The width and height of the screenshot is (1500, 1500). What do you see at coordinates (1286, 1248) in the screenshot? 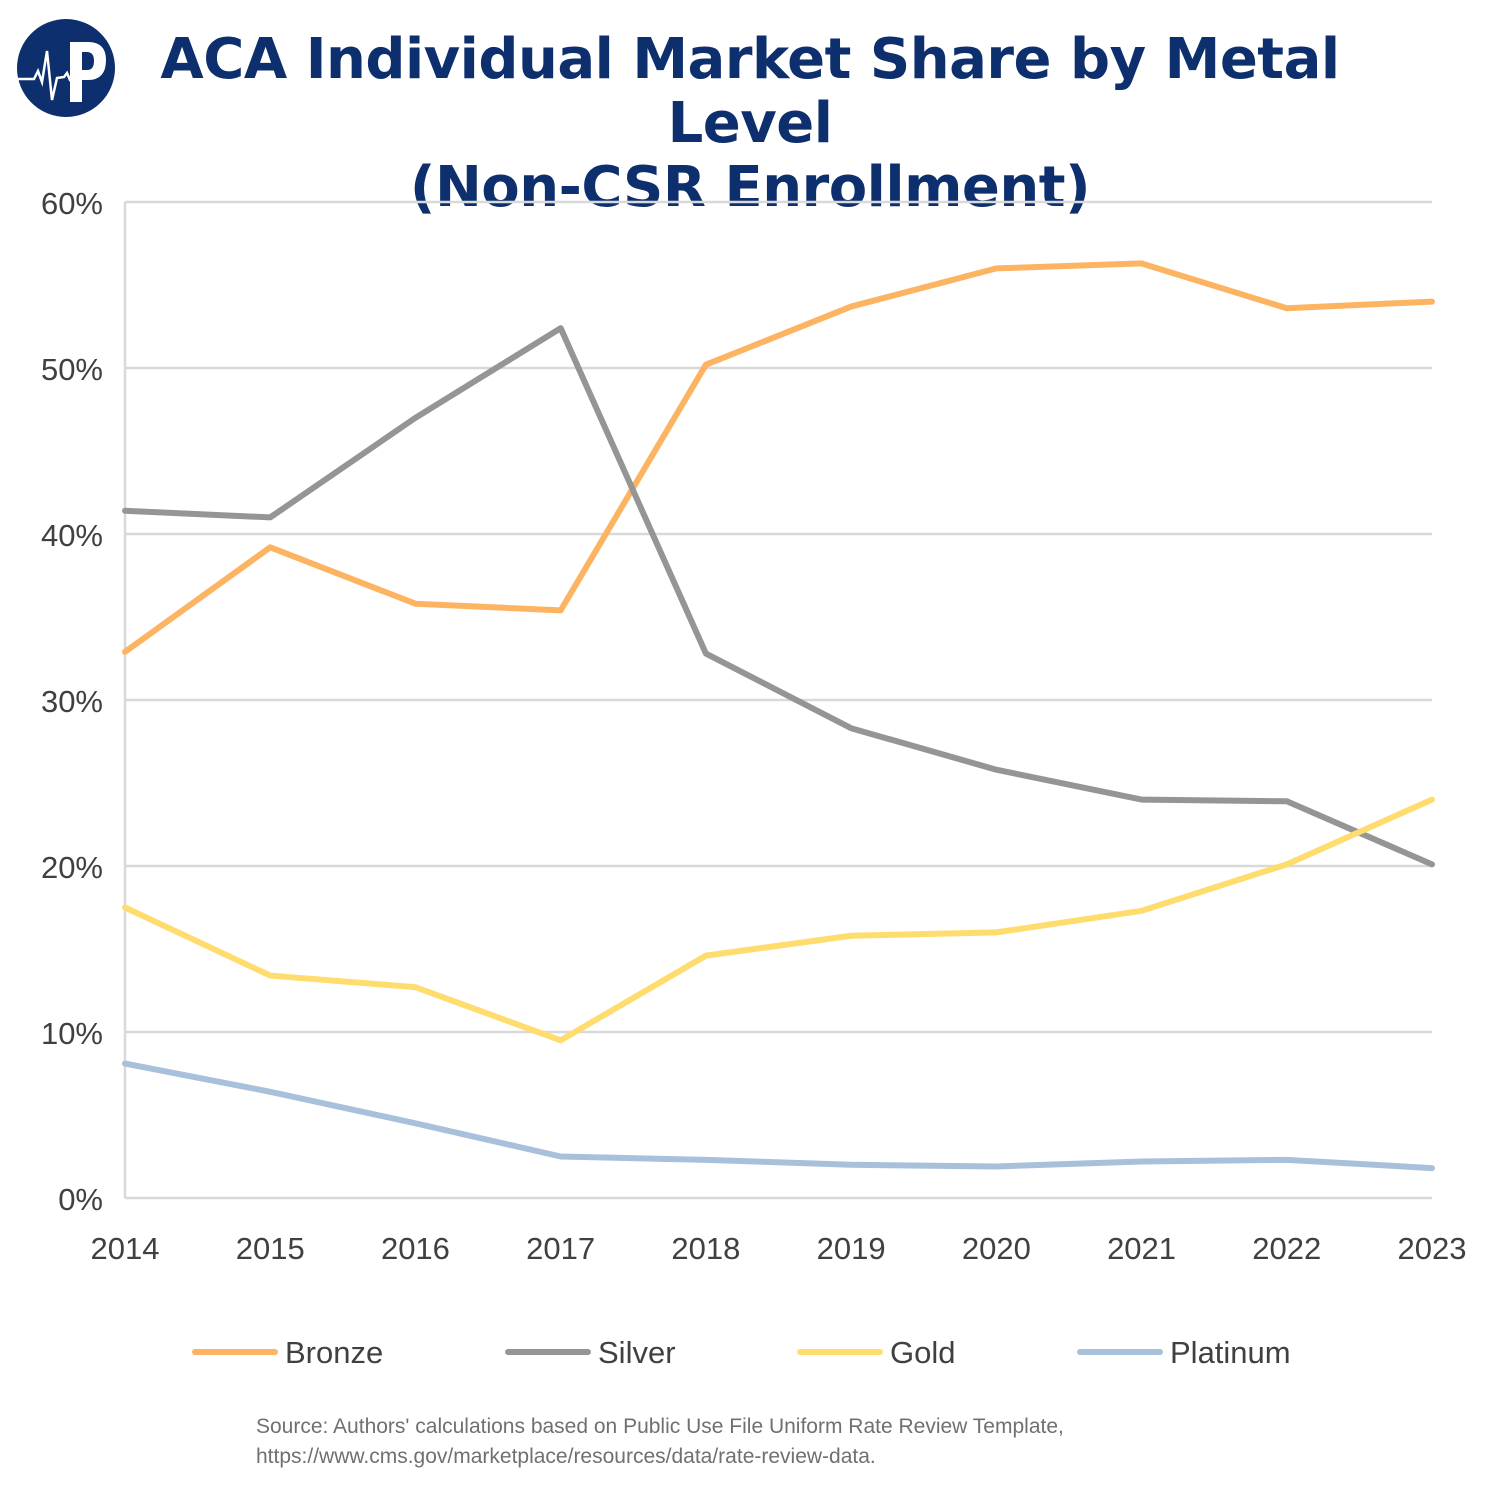
I see `x-tick-label: 2022` at bounding box center [1286, 1248].